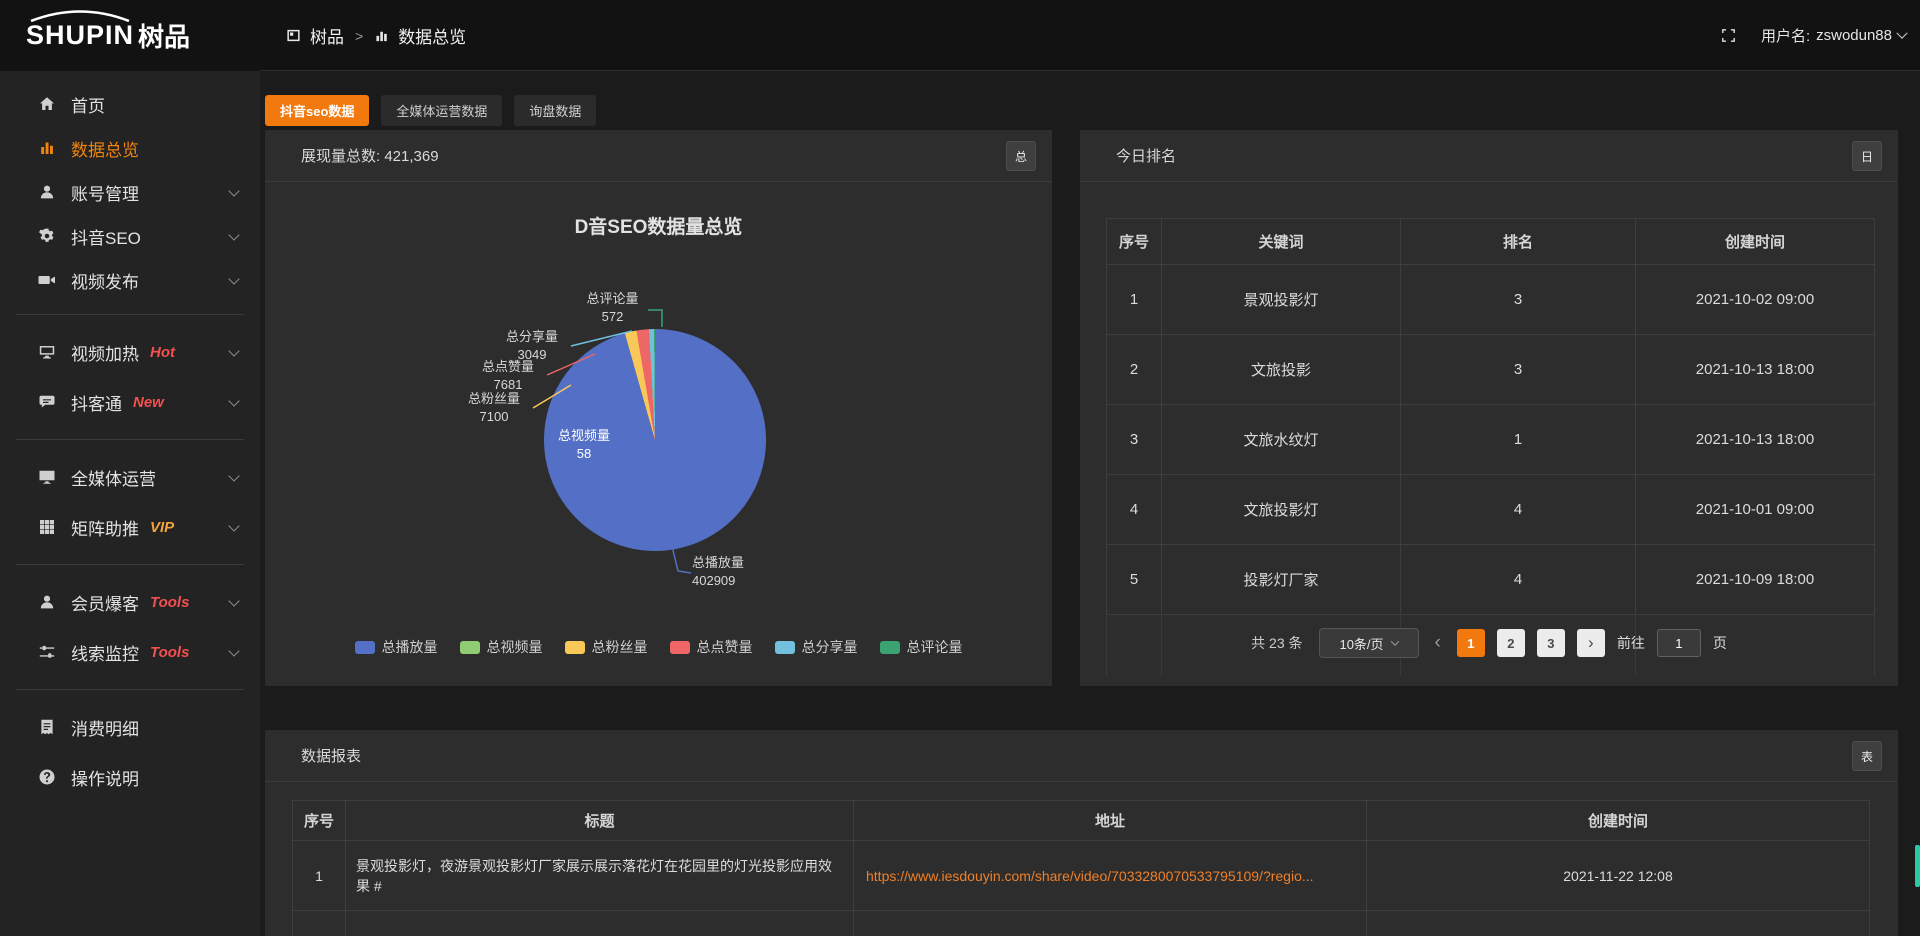  I want to click on username-value: zswodun88, so click(1854, 35).